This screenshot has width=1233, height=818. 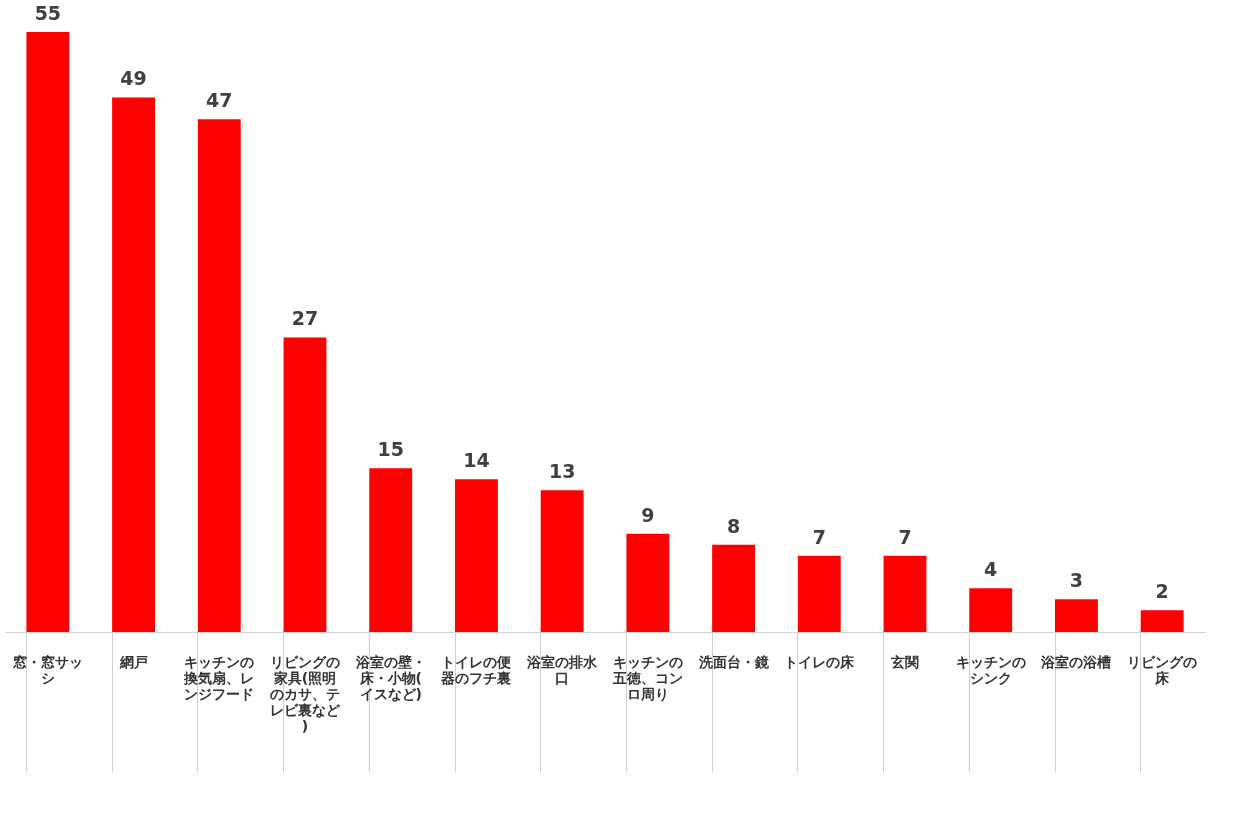 What do you see at coordinates (390, 449) in the screenshot?
I see `data-label: 15` at bounding box center [390, 449].